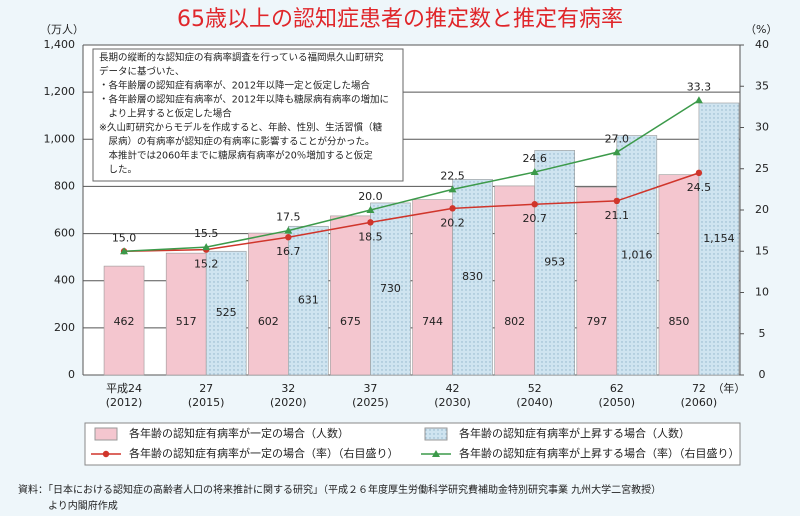 The height and width of the screenshot is (516, 800). Describe the element at coordinates (762, 250) in the screenshot. I see `y2-tick-label: 15` at that location.